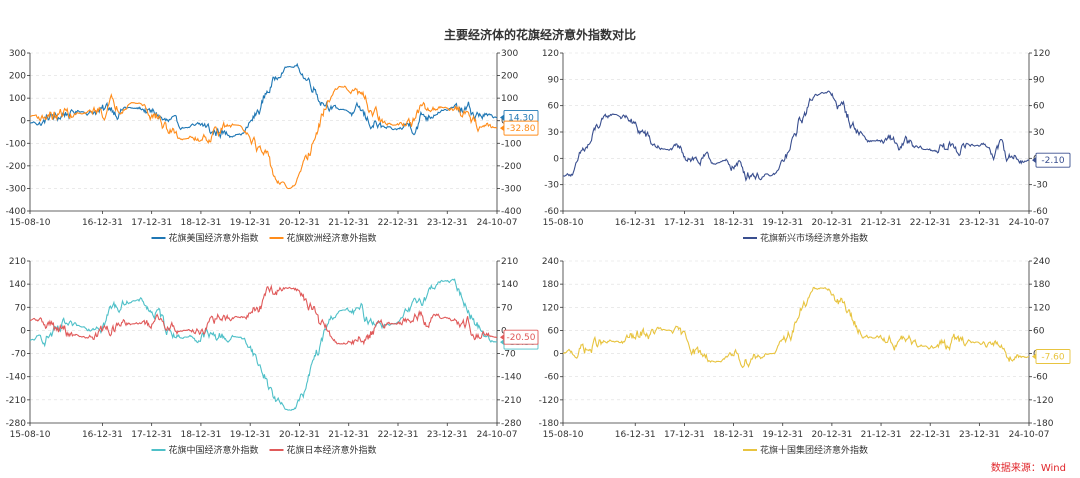 The image size is (1080, 478). Describe the element at coordinates (17, 54) in the screenshot. I see `y-tick-label-left: 300` at that location.